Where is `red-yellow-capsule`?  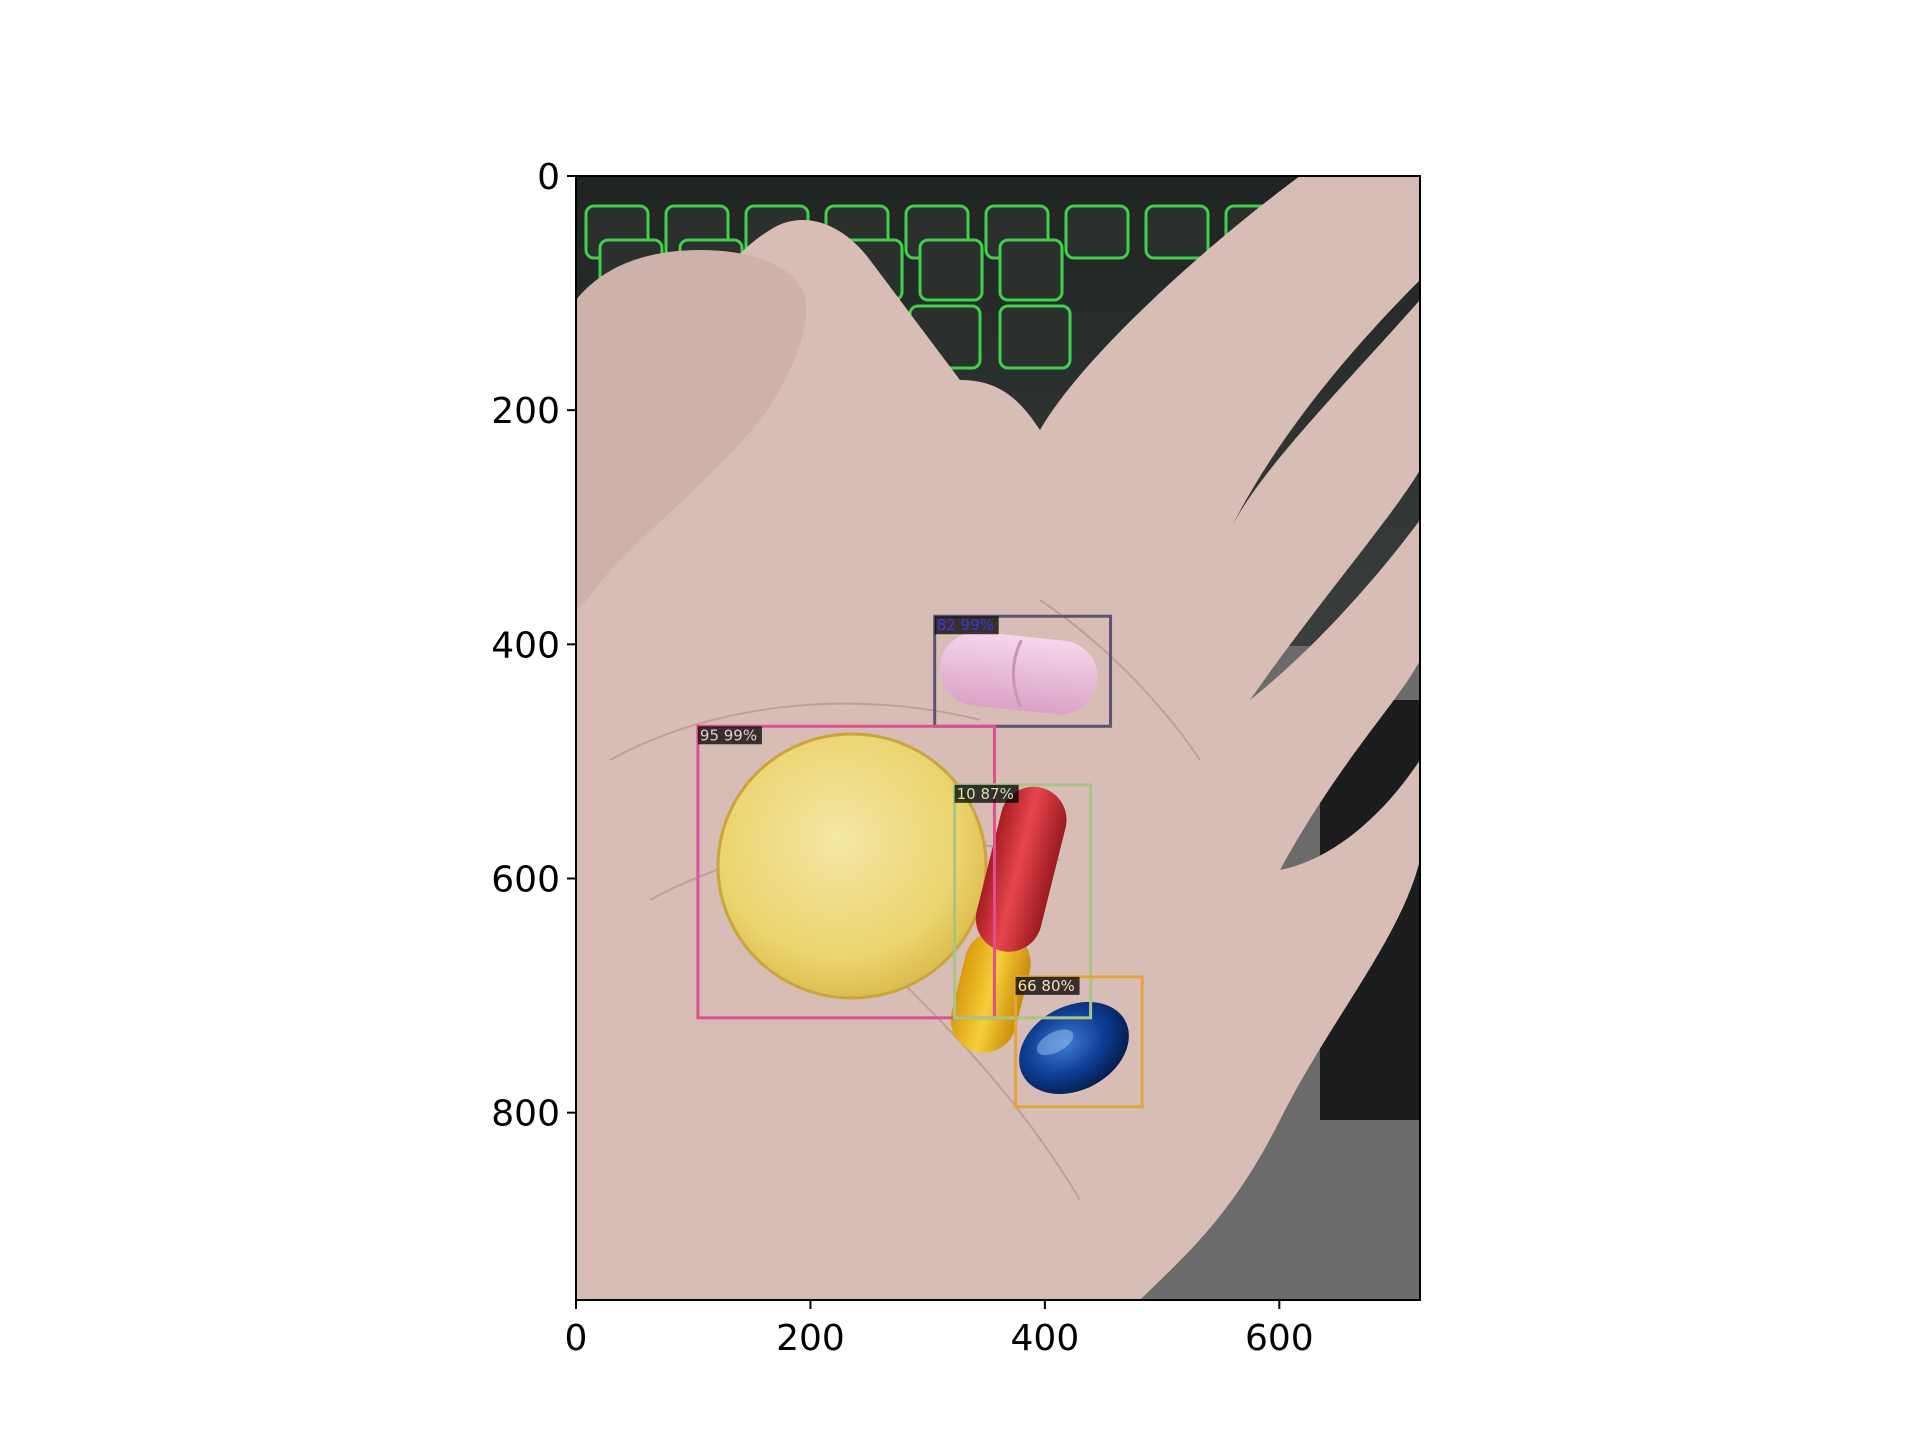
red-yellow-capsule is located at coordinates (1008, 919).